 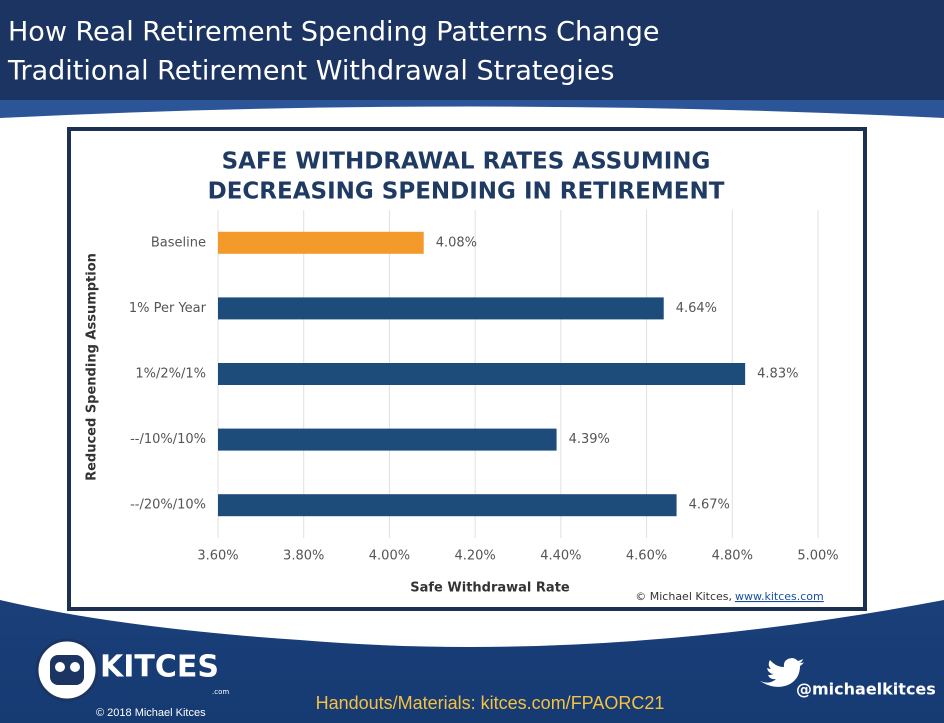 What do you see at coordinates (456, 242) in the screenshot?
I see `value-label: 4.08%` at bounding box center [456, 242].